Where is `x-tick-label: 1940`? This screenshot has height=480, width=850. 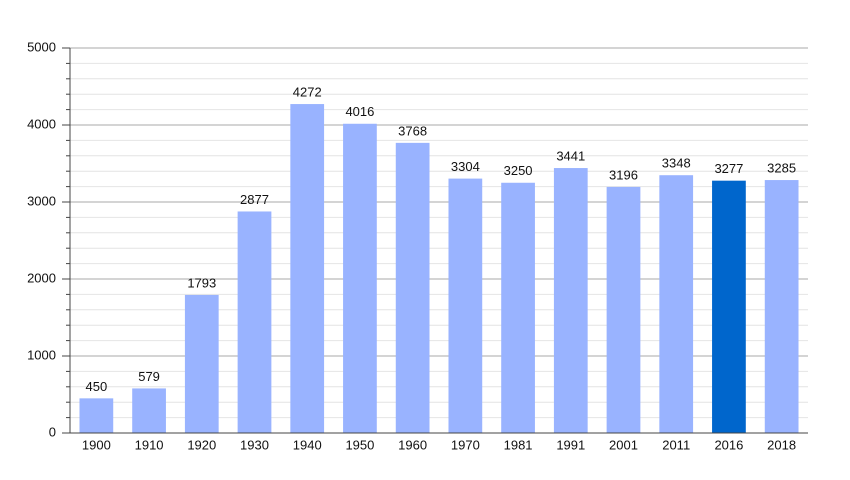 x-tick-label: 1940 is located at coordinates (307, 444).